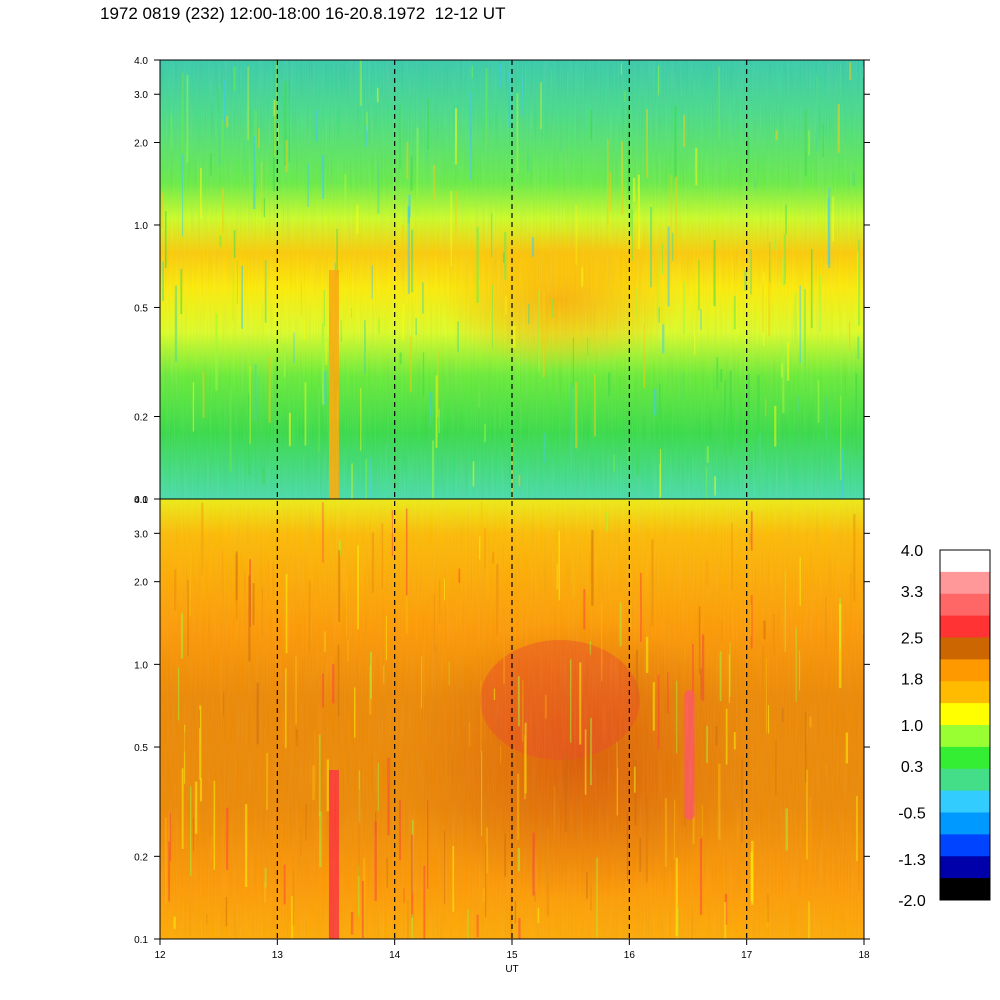  I want to click on x-axis-label: UT, so click(511, 969).